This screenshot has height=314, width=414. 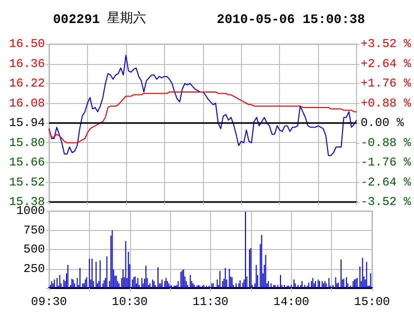 I want to click on x-tick-label: 09:30, so click(x=49, y=302).